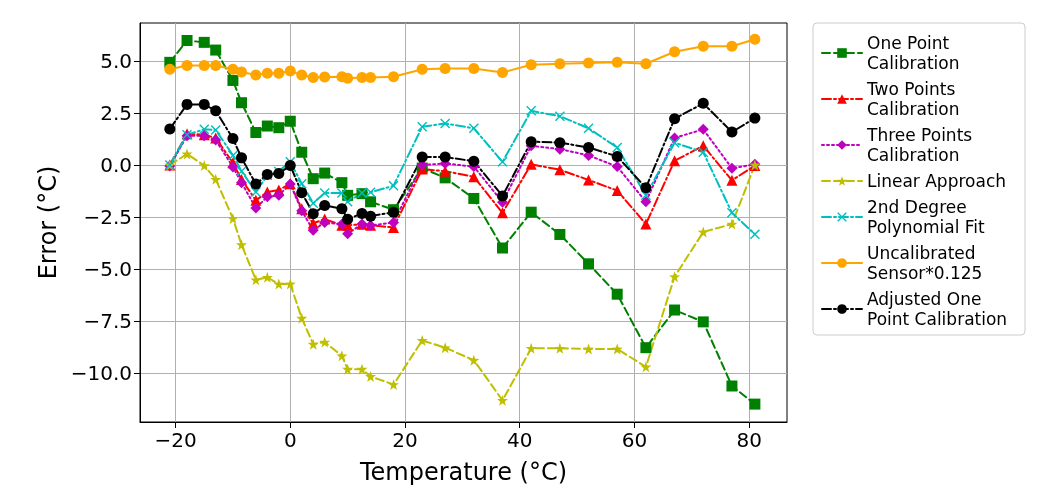  I want to click on y-tick-label: −7.5, so click(107, 321).